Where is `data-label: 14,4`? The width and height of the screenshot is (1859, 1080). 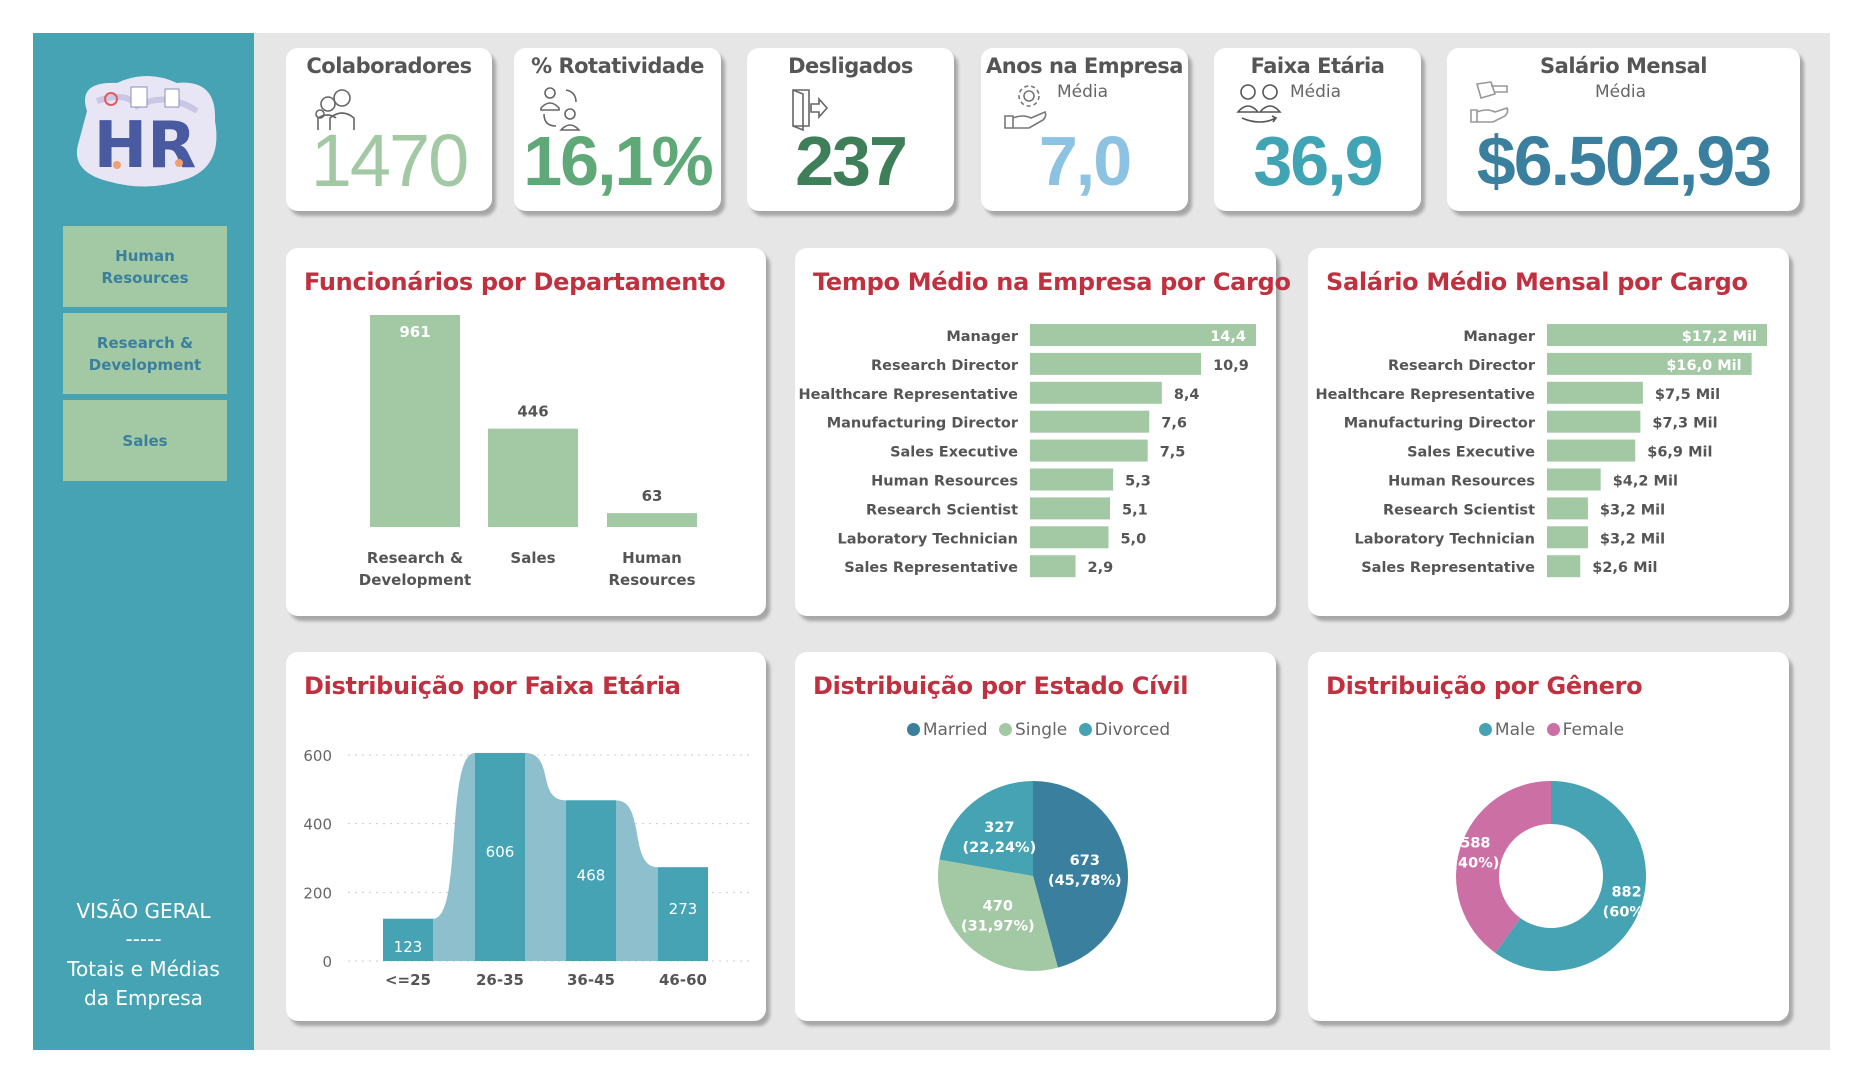
data-label: 14,4 is located at coordinates (1228, 337).